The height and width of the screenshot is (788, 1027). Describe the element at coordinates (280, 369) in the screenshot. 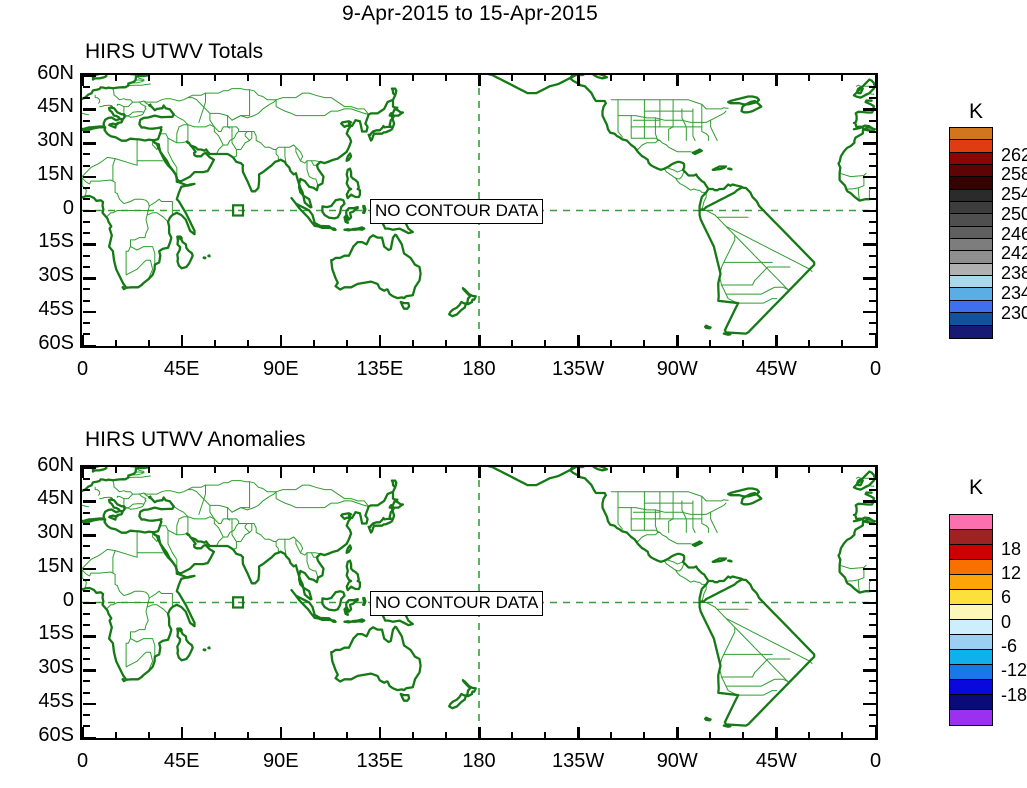

I see `x-axis-label-totals-2: 90E` at that location.